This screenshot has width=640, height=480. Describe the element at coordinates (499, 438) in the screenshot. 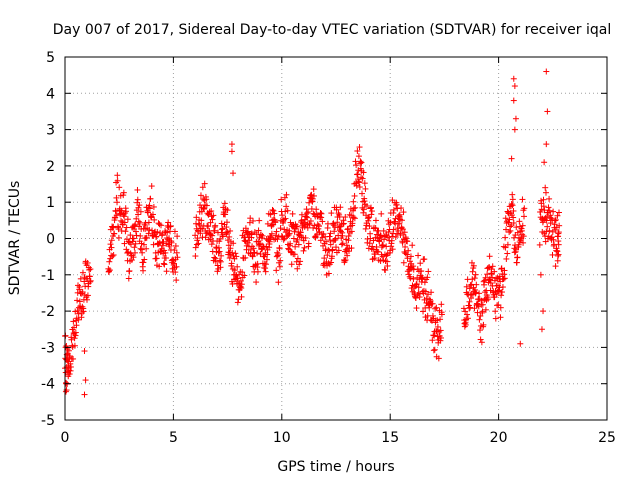

I see `x-tick-label: 20` at that location.